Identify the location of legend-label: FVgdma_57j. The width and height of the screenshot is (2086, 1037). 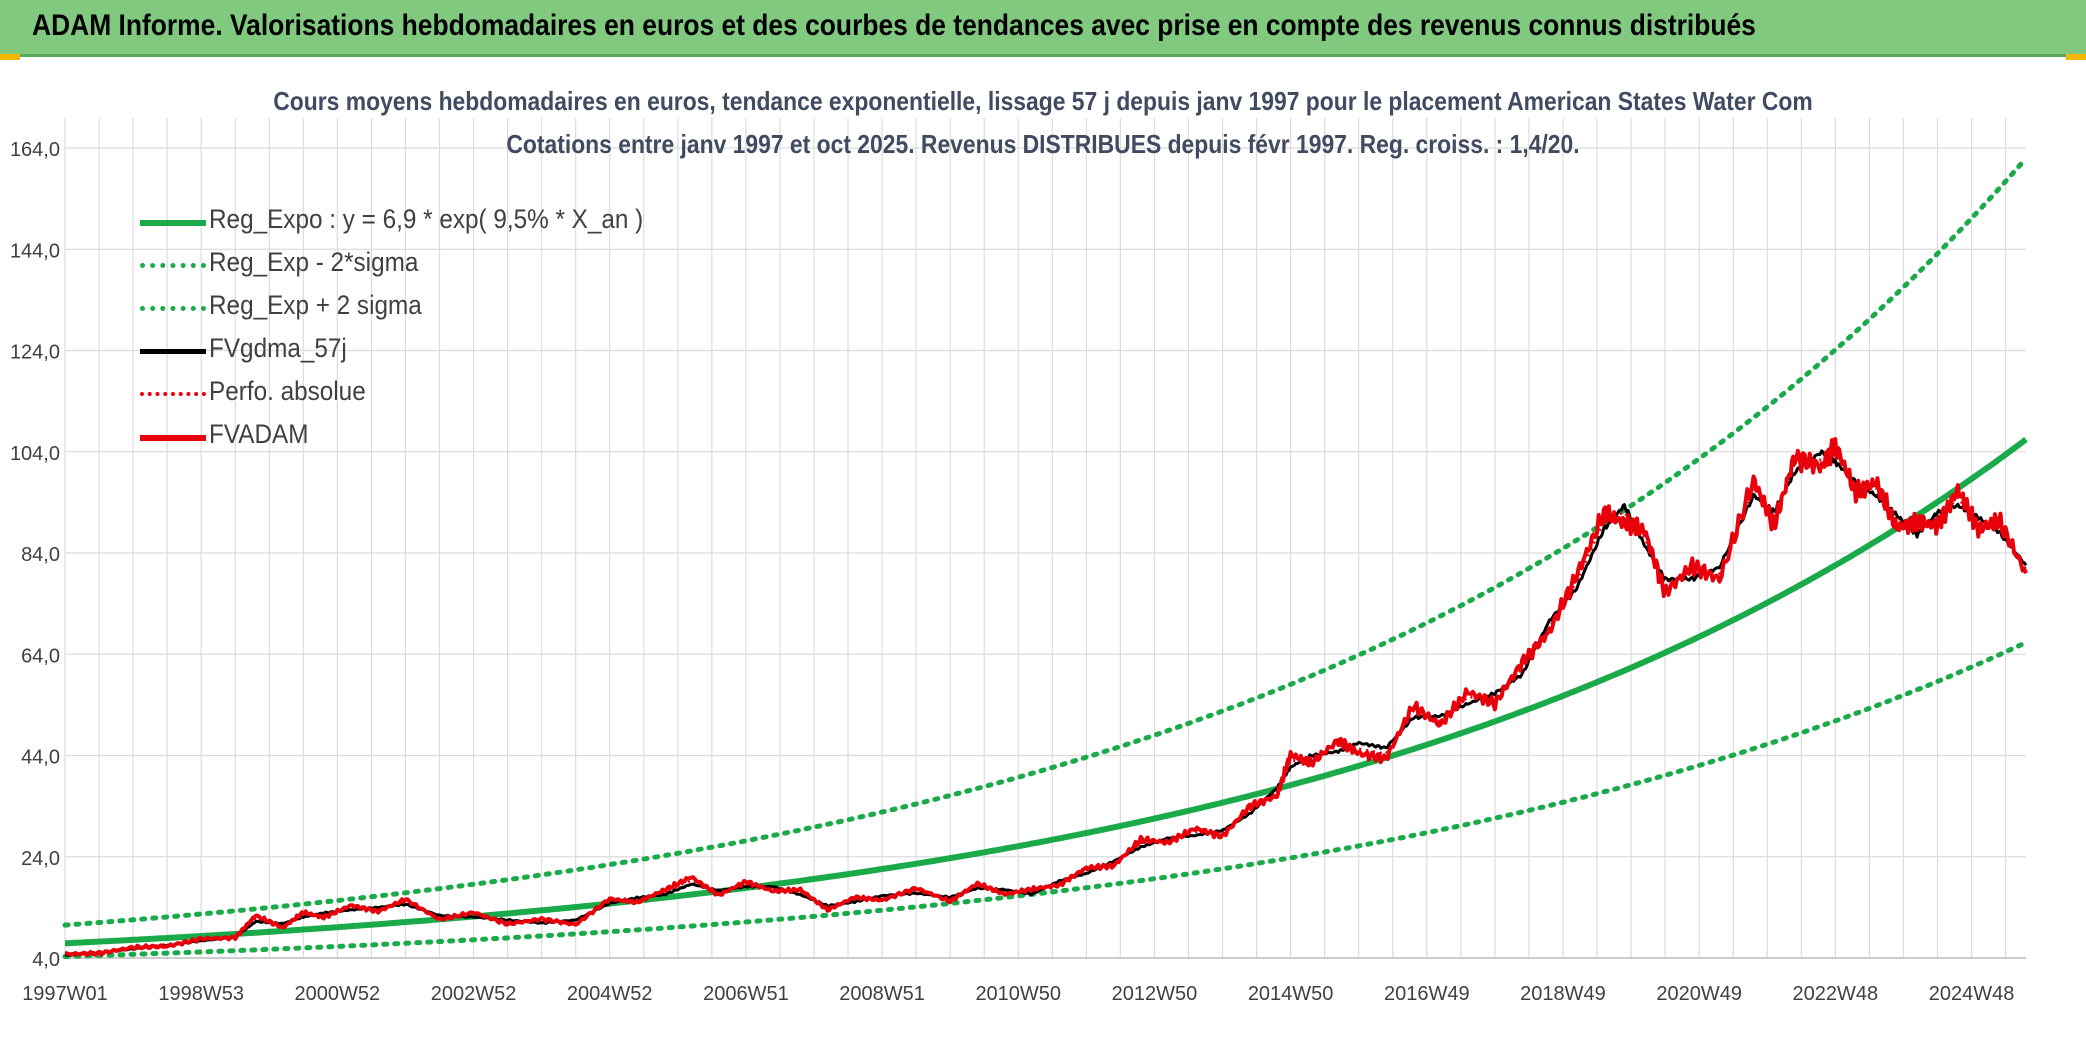
(278, 348).